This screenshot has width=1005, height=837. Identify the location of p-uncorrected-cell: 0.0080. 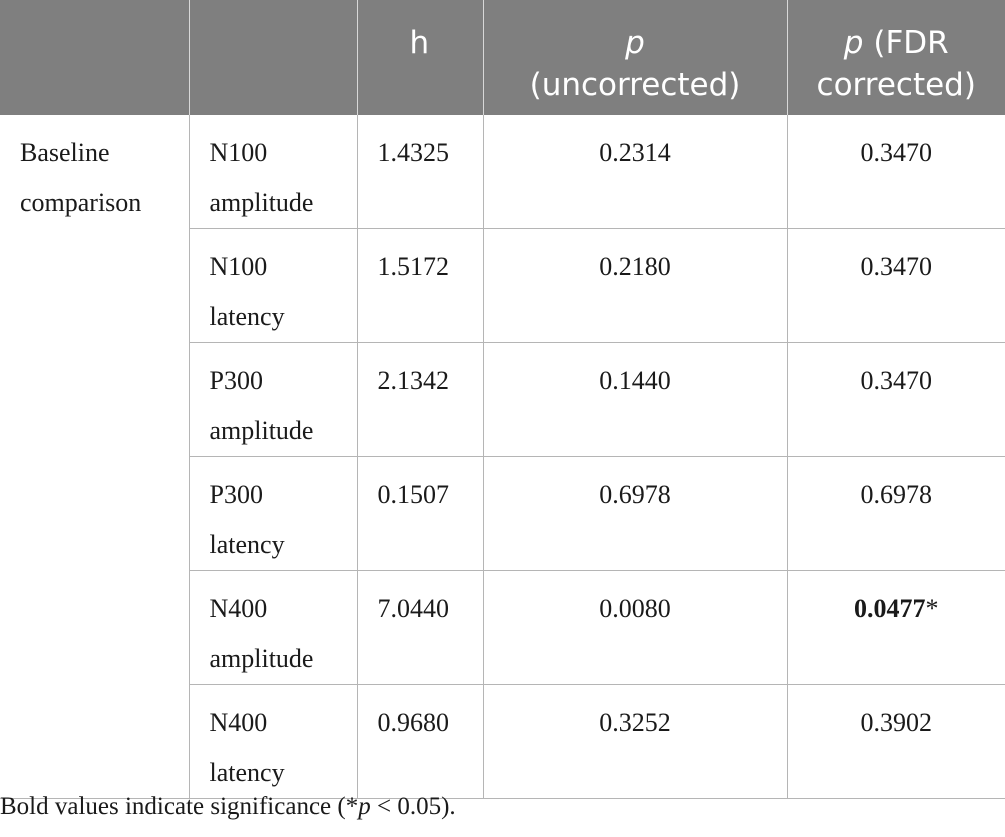
(635, 627).